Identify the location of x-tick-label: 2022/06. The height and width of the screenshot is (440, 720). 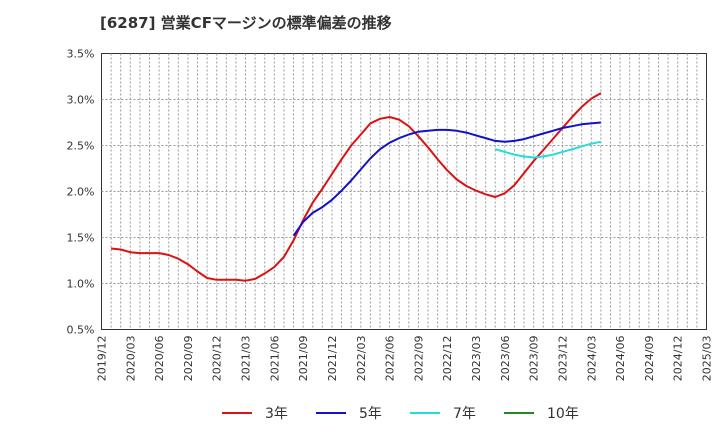
(390, 359).